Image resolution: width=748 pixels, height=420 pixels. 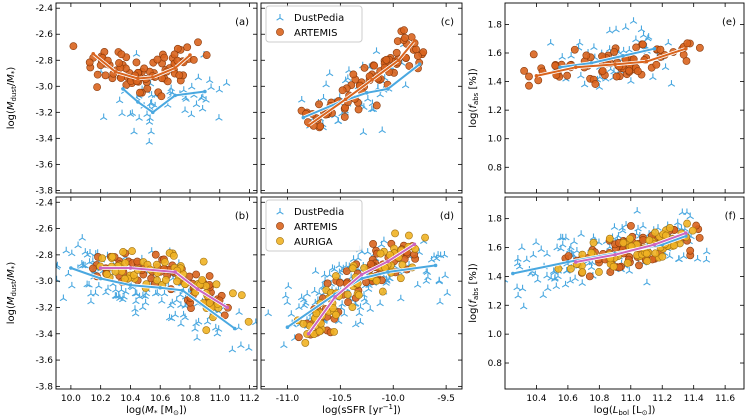 I want to click on panel-label: (a), so click(x=242, y=22).